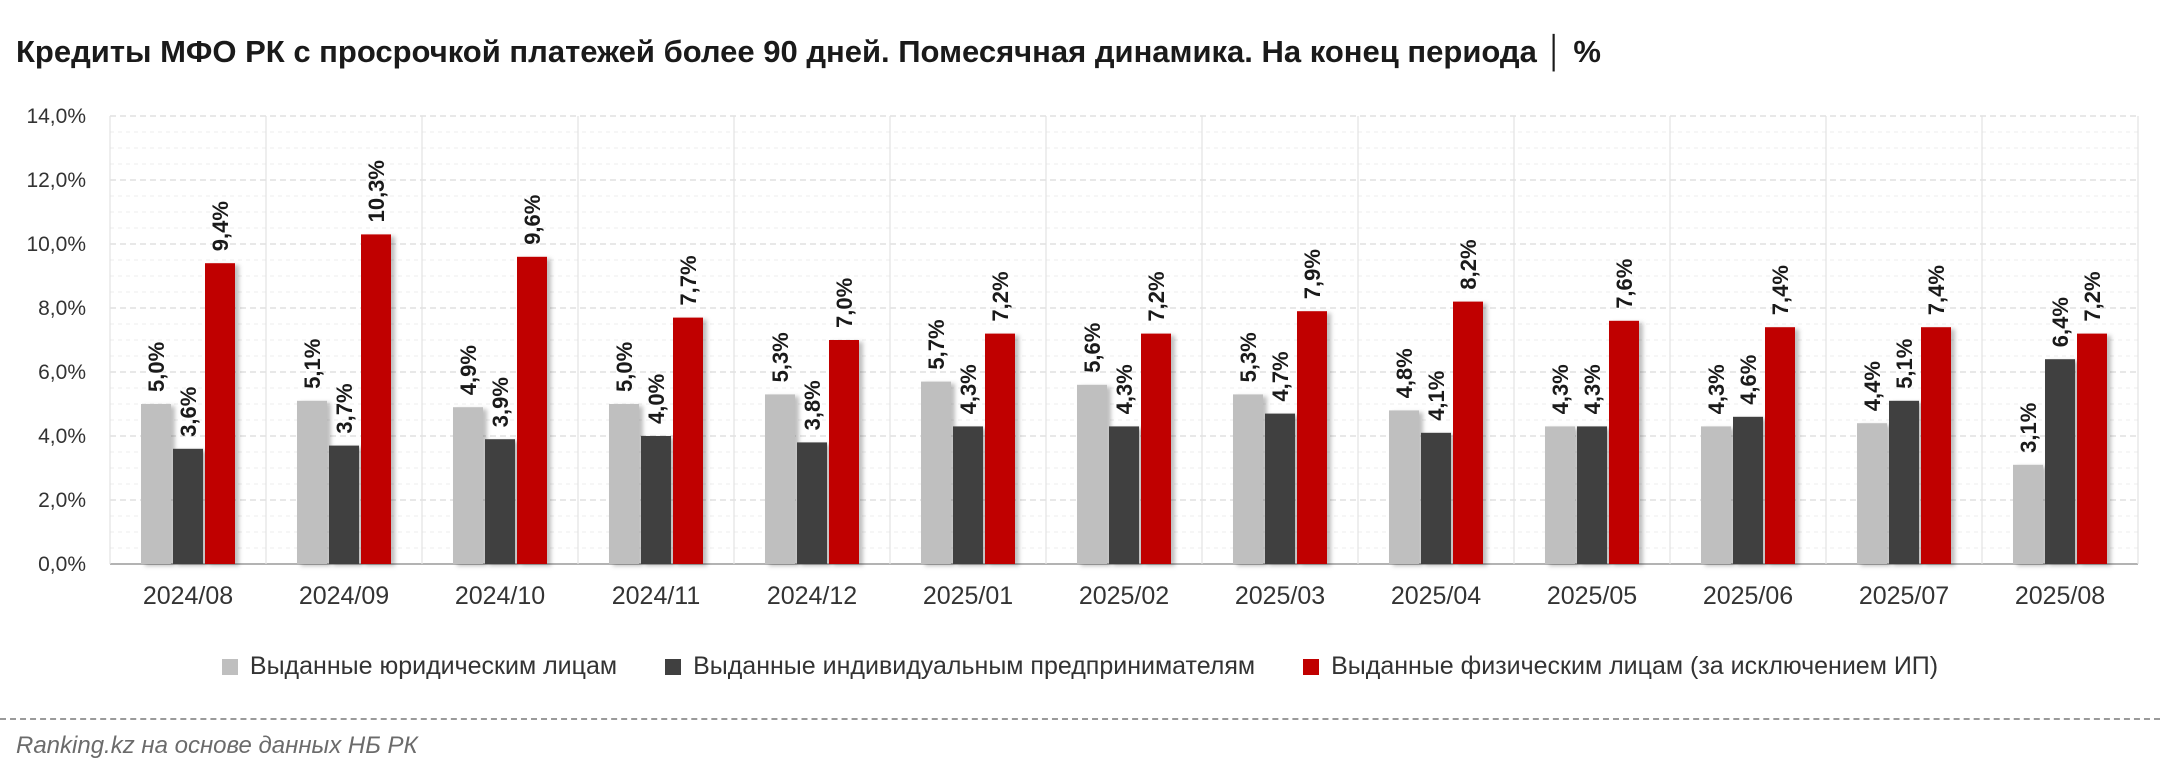 Image resolution: width=2160 pixels, height=783 pixels. Describe the element at coordinates (656, 399) in the screenshot. I see `data-label: 4,0%` at that location.